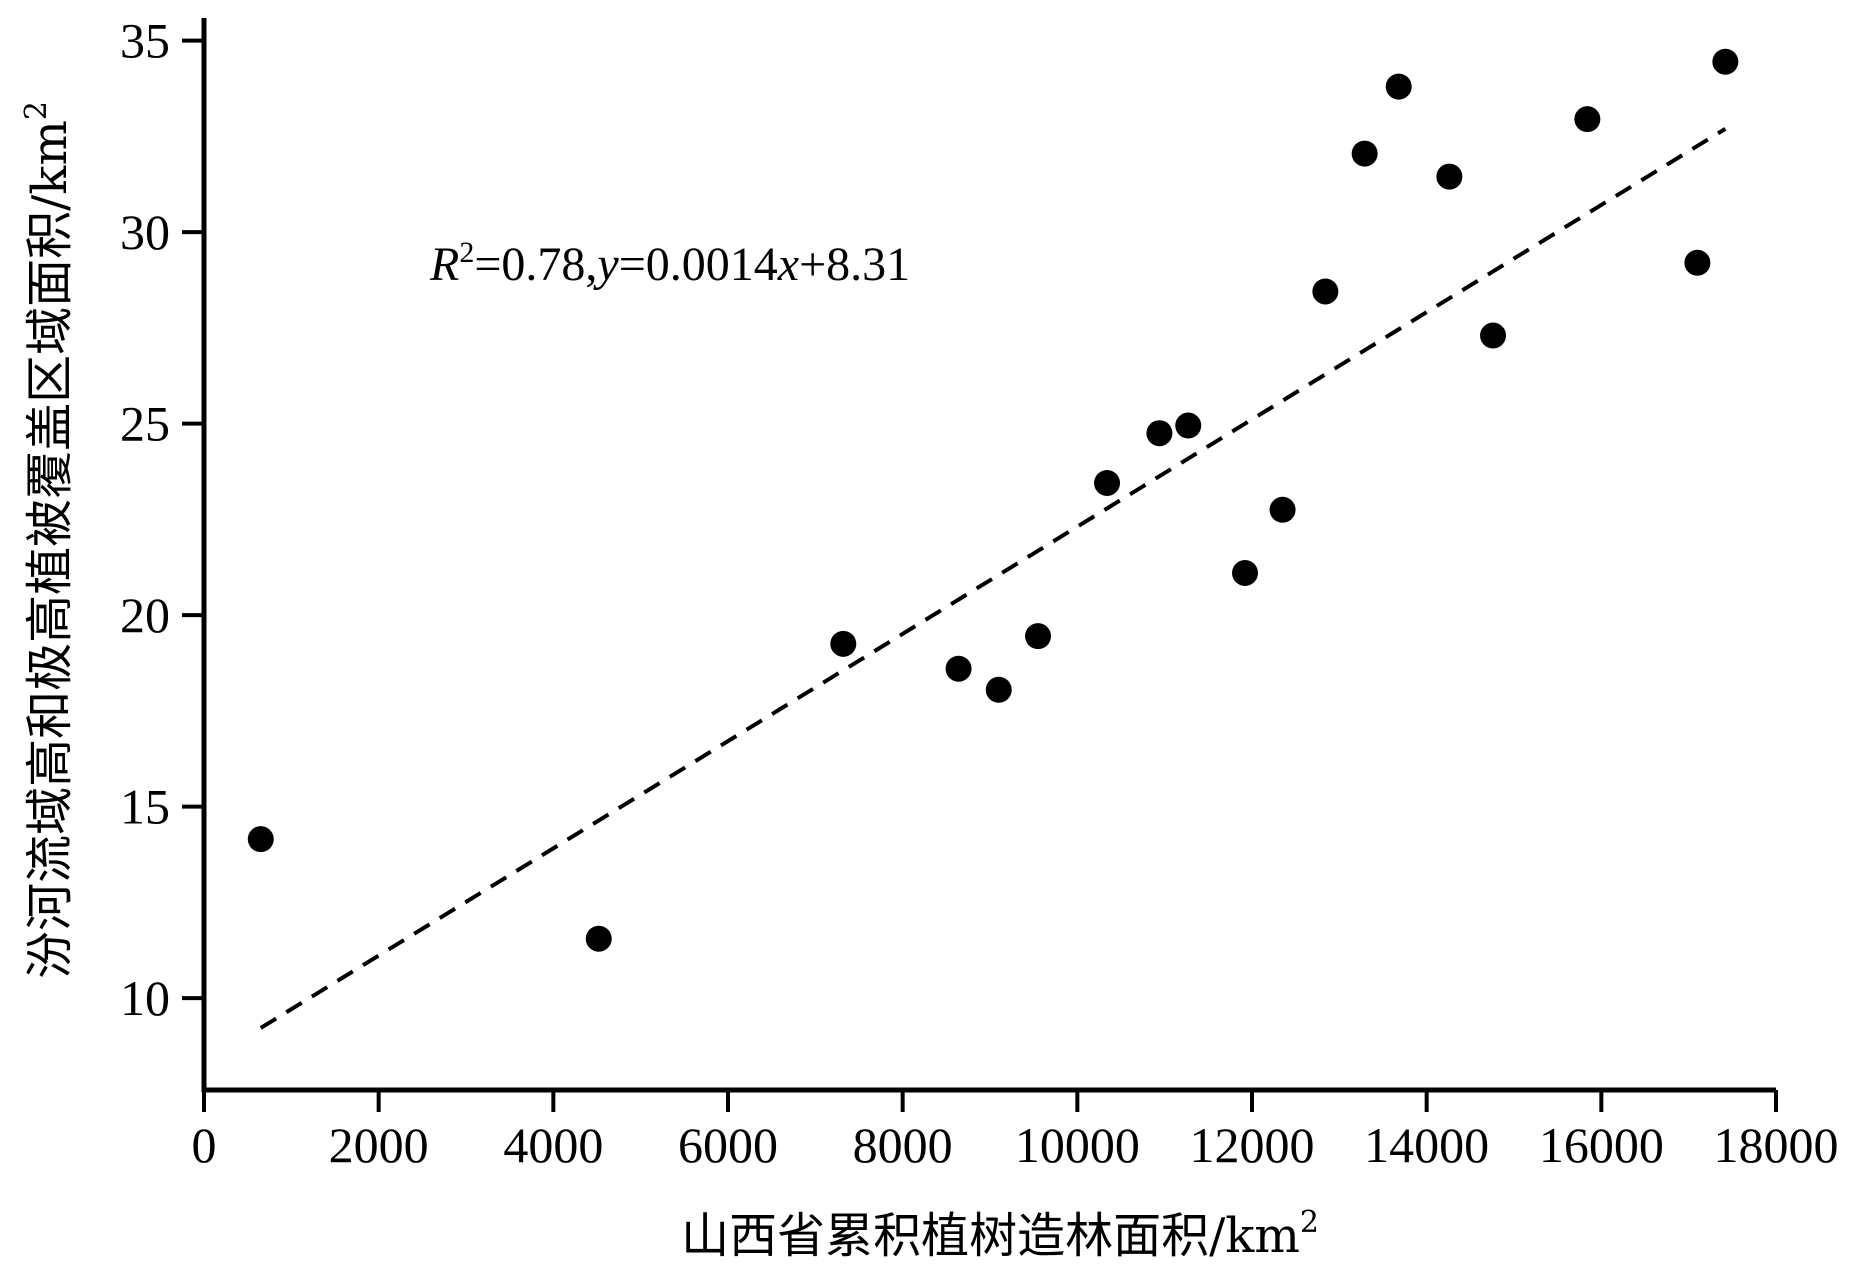  I want to click on x-tick-label-1: 2000, so click(379, 1145).